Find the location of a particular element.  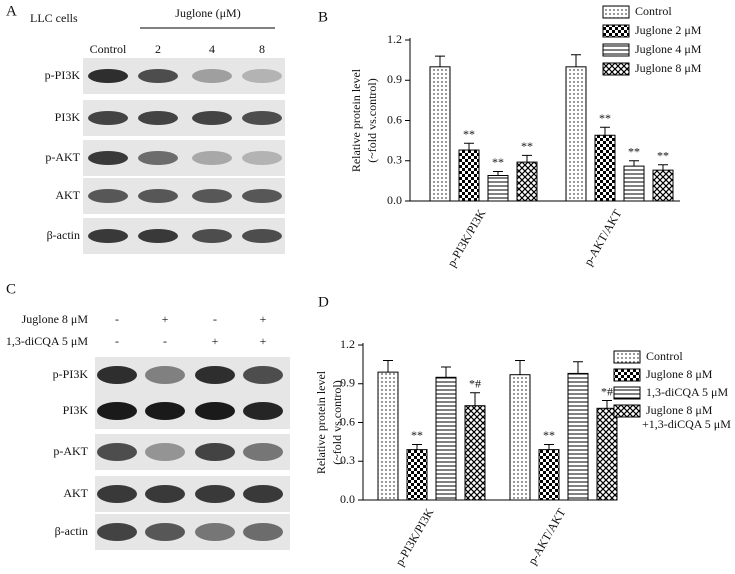

cell-line: LLC cells is located at coordinates (54, 18).